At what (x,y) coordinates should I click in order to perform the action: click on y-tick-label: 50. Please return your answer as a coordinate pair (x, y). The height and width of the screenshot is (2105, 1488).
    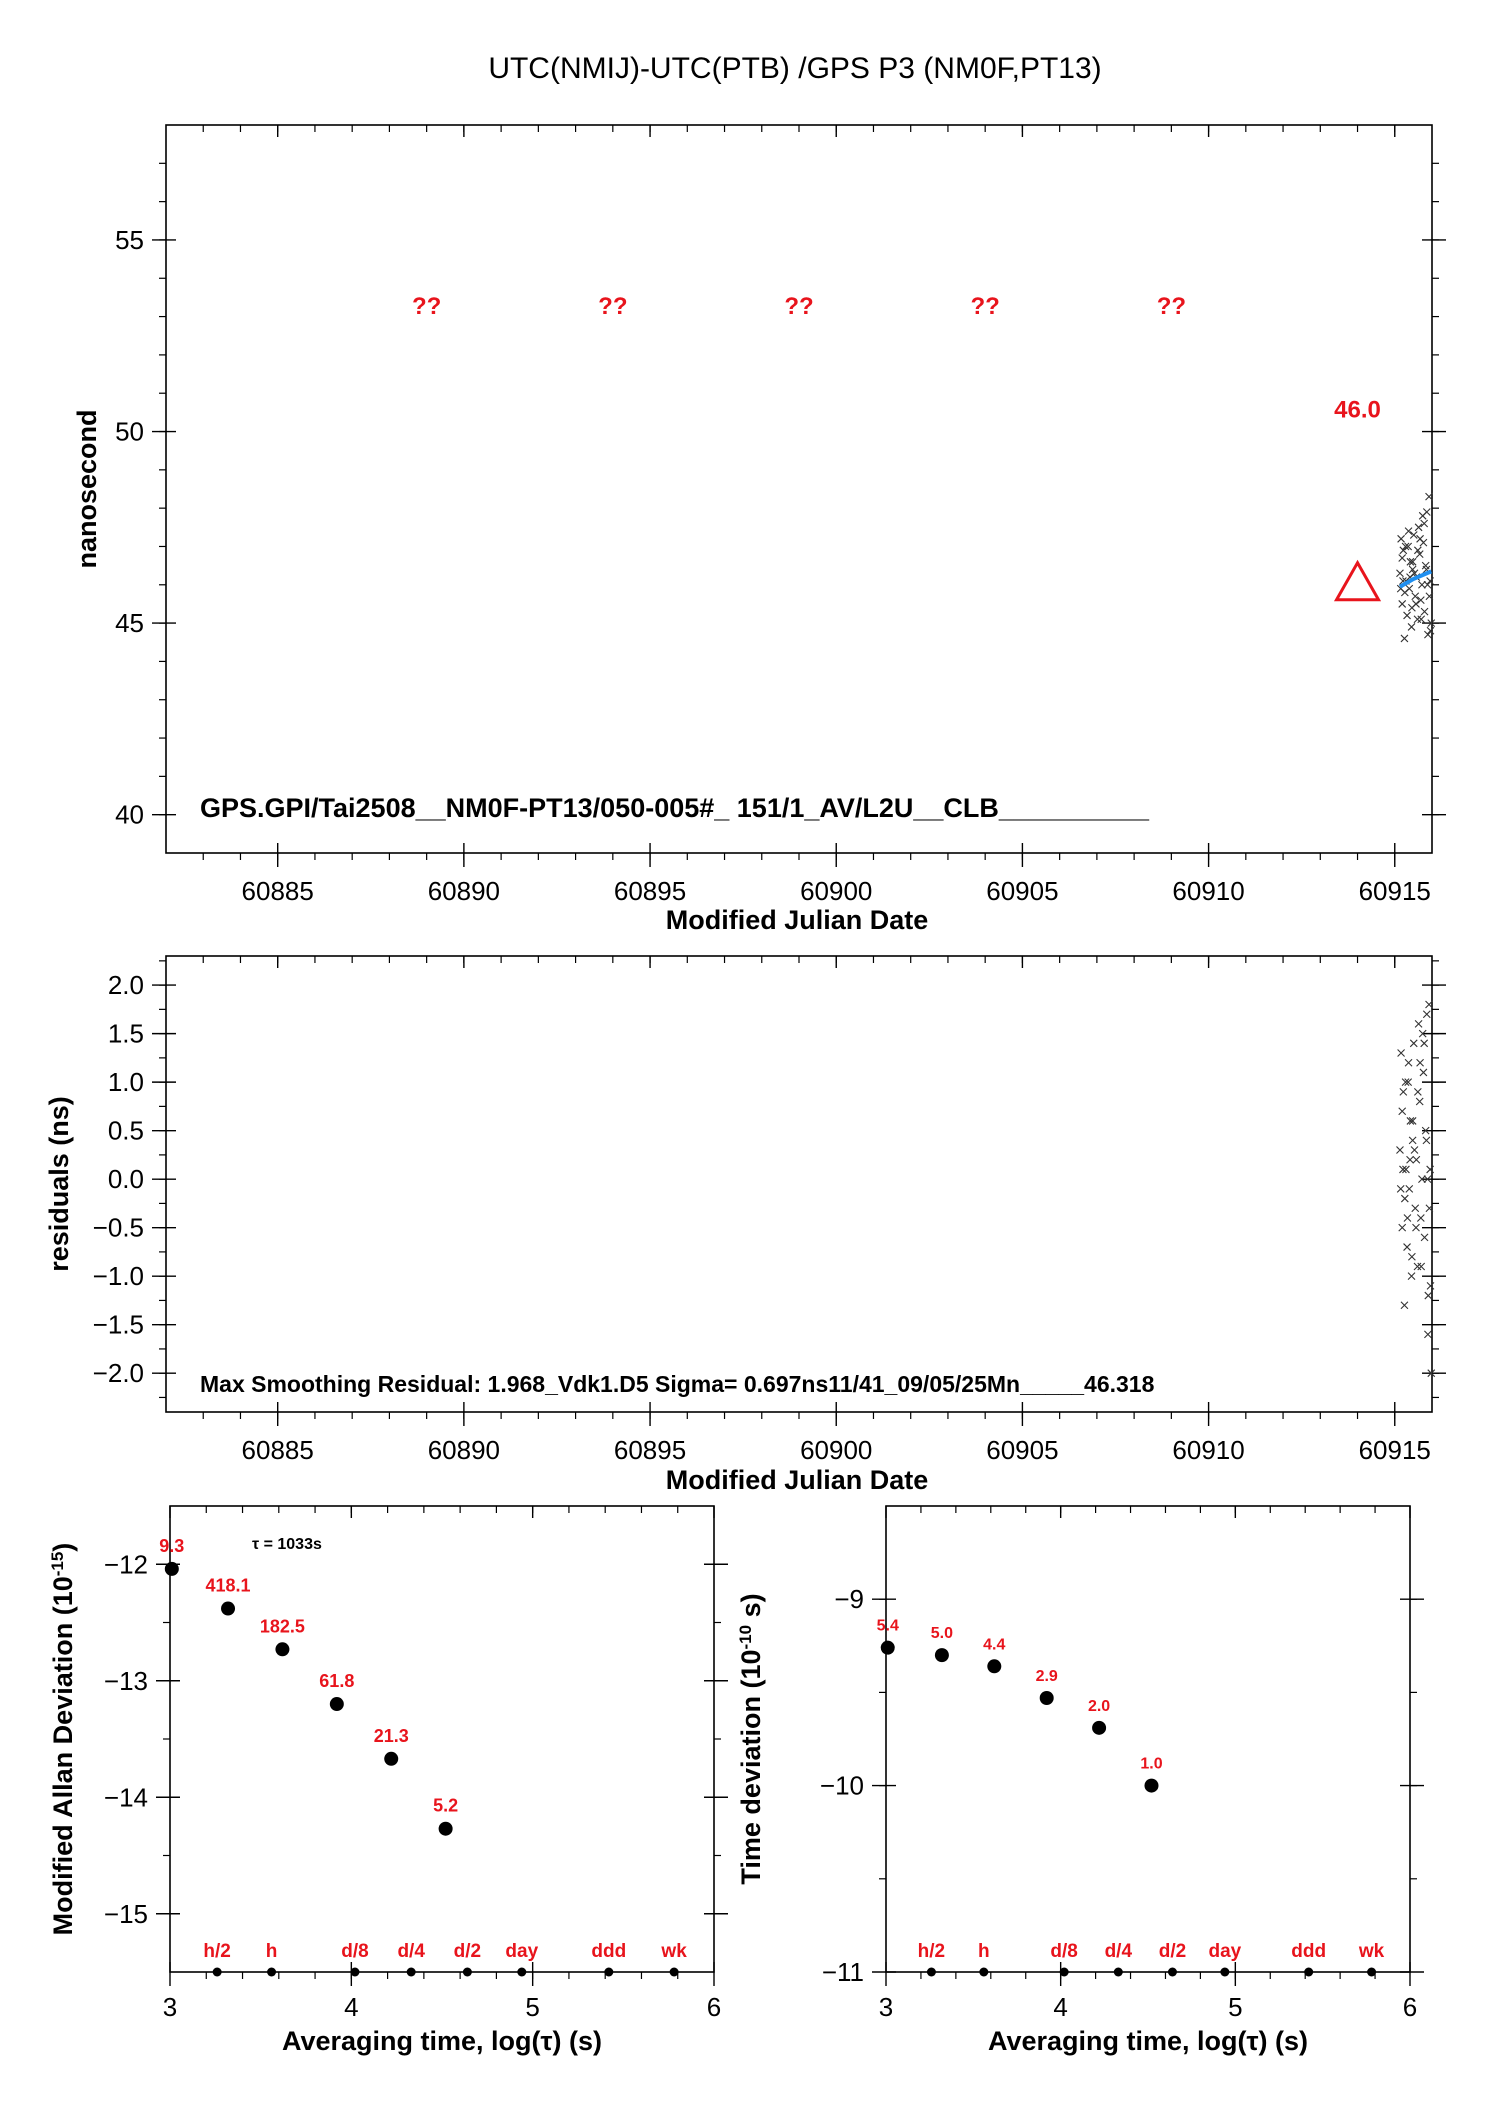
    Looking at the image, I should click on (129, 432).